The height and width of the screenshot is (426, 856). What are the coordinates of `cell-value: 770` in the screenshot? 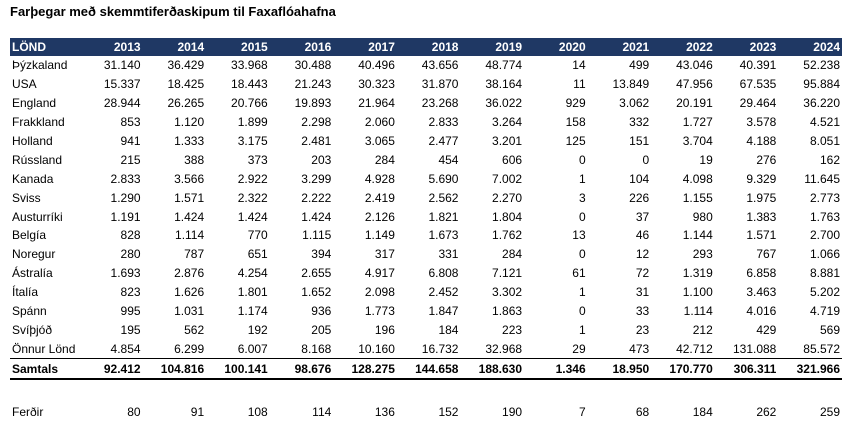 It's located at (257, 235).